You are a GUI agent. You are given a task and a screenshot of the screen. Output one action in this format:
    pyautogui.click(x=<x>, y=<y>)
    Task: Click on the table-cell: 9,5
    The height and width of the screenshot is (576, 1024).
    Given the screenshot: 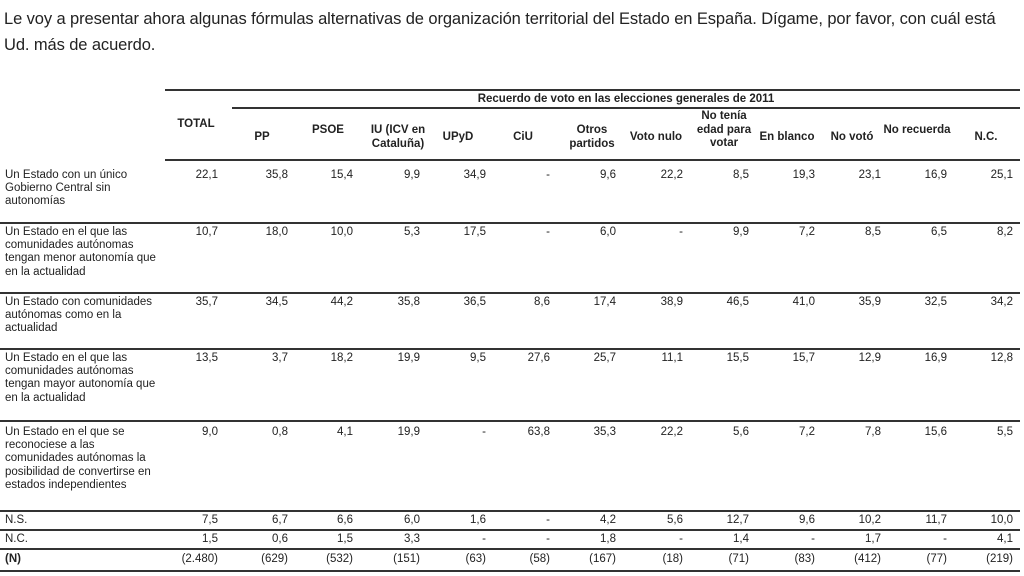 What is the action you would take?
    pyautogui.click(x=478, y=358)
    